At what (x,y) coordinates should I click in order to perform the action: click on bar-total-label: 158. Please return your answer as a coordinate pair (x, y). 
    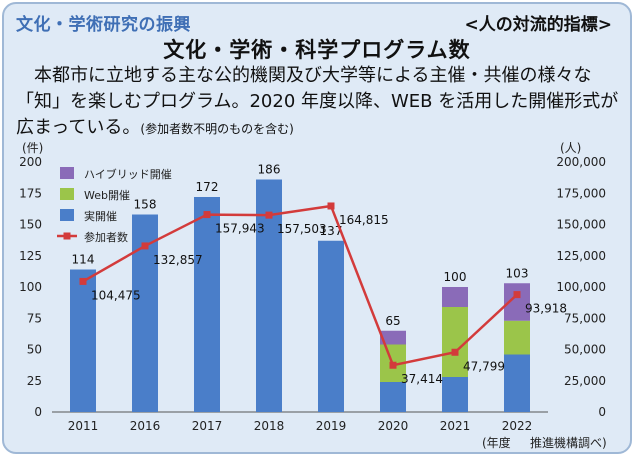
    Looking at the image, I should click on (145, 205).